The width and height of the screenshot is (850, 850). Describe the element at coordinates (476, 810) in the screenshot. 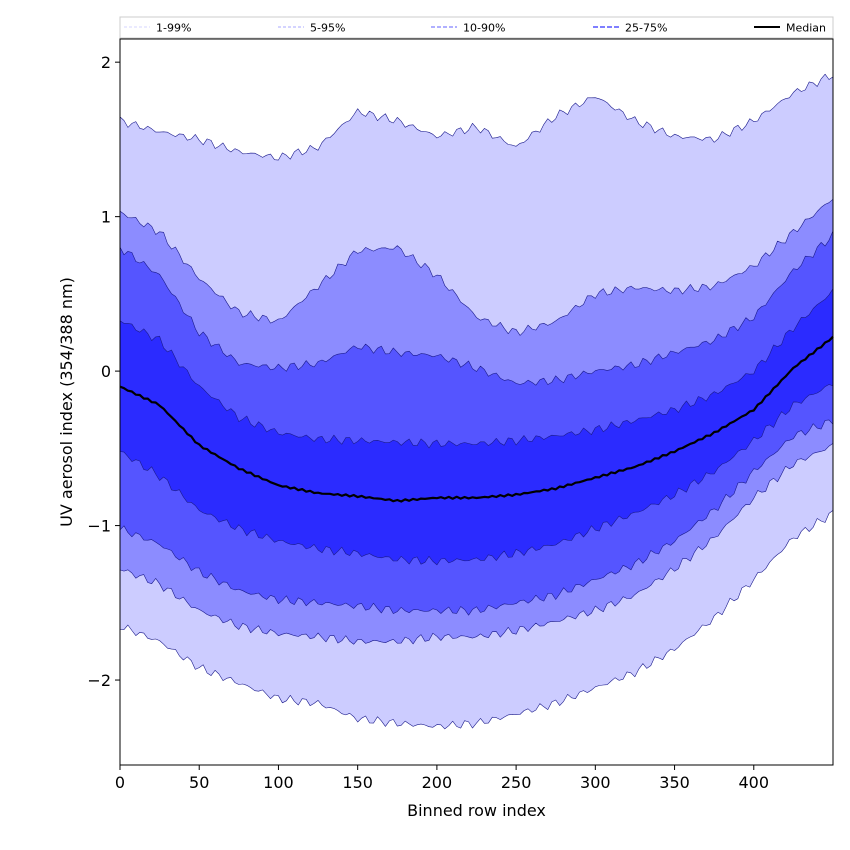

I see `x-axis-title: Binned row index` at that location.